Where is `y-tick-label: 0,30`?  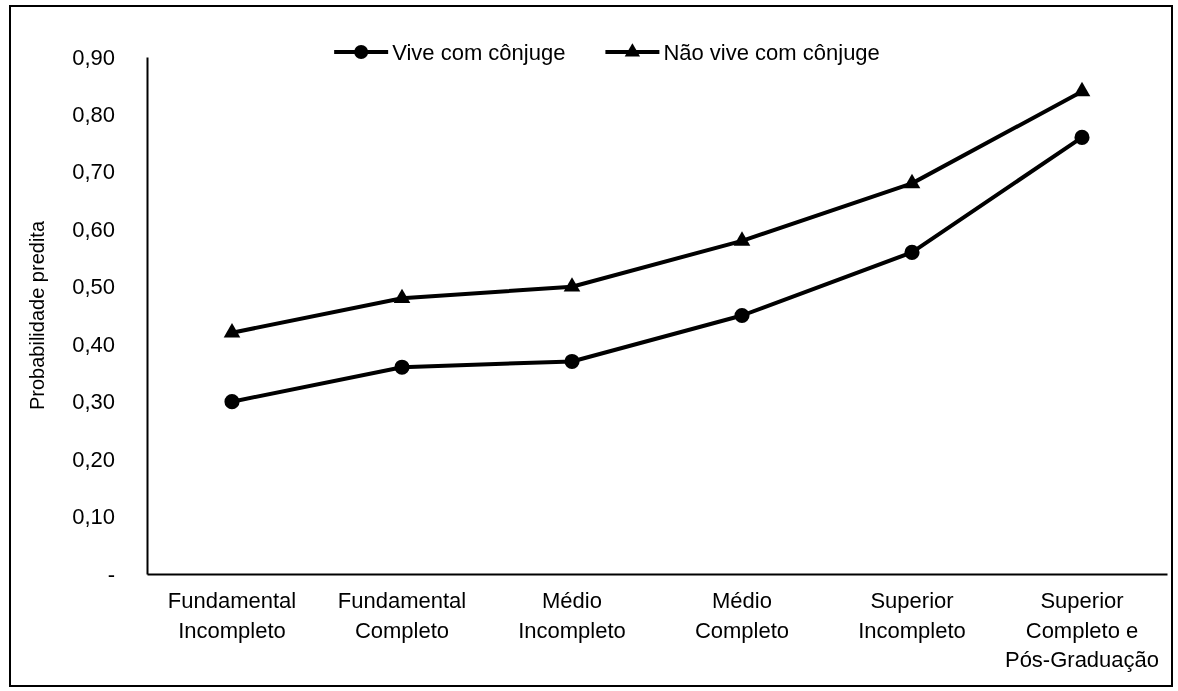
y-tick-label: 0,30 is located at coordinates (93, 402).